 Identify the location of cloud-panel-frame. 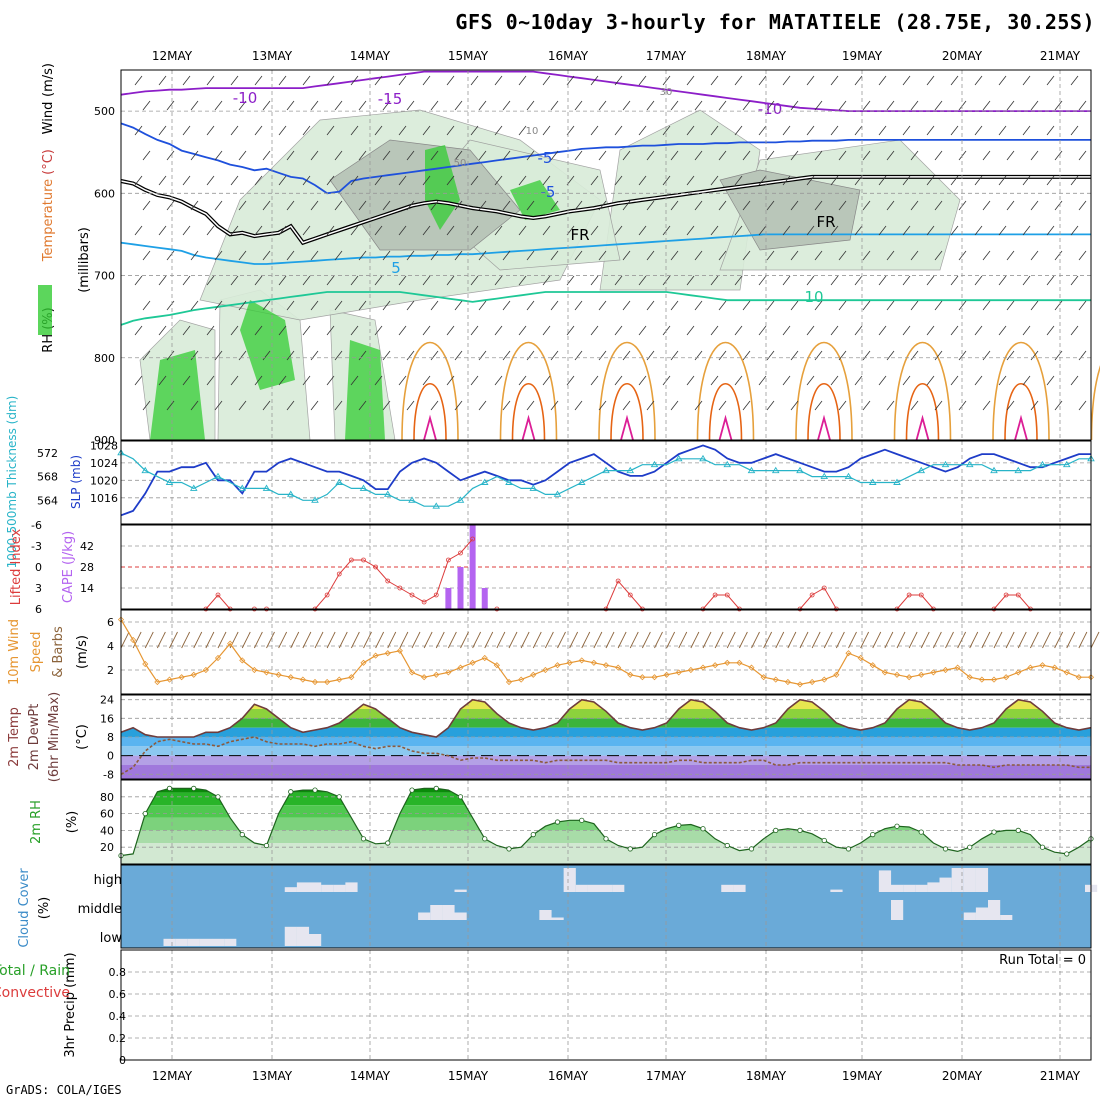
(606, 906).